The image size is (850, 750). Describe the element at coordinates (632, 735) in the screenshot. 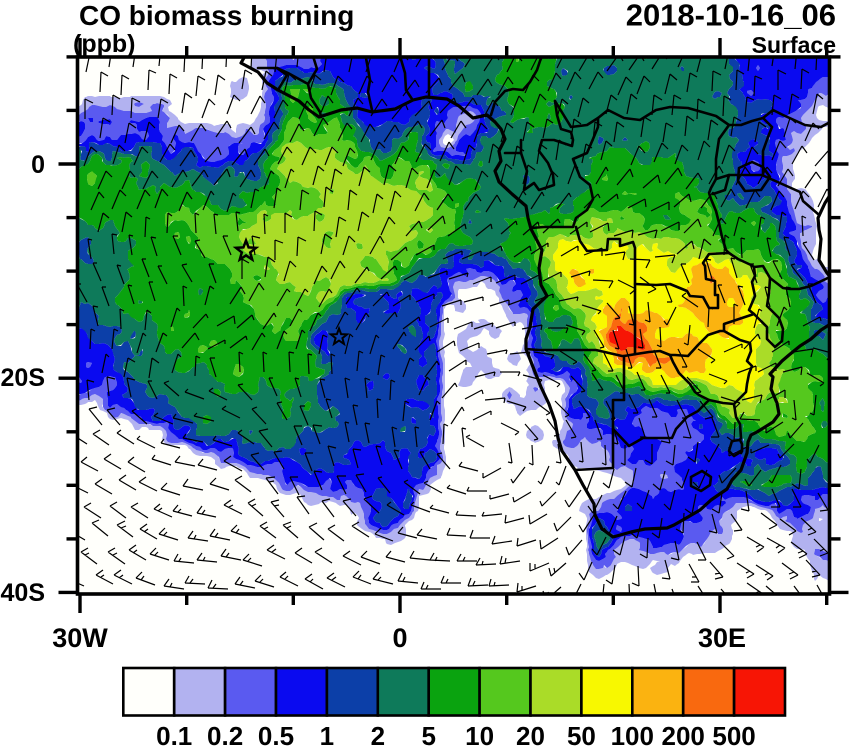

I see `svg-text: 100` at that location.